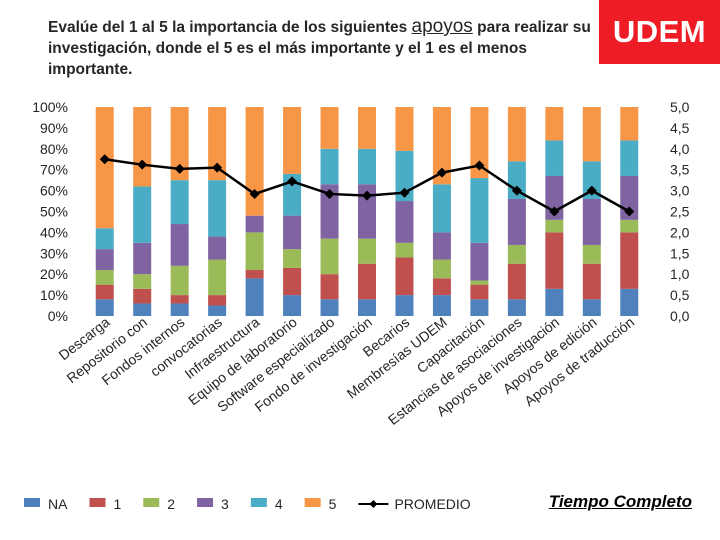 Image resolution: width=720 pixels, height=540 pixels. Describe the element at coordinates (54, 128) in the screenshot. I see `y-left-tick-label: 90%` at that location.